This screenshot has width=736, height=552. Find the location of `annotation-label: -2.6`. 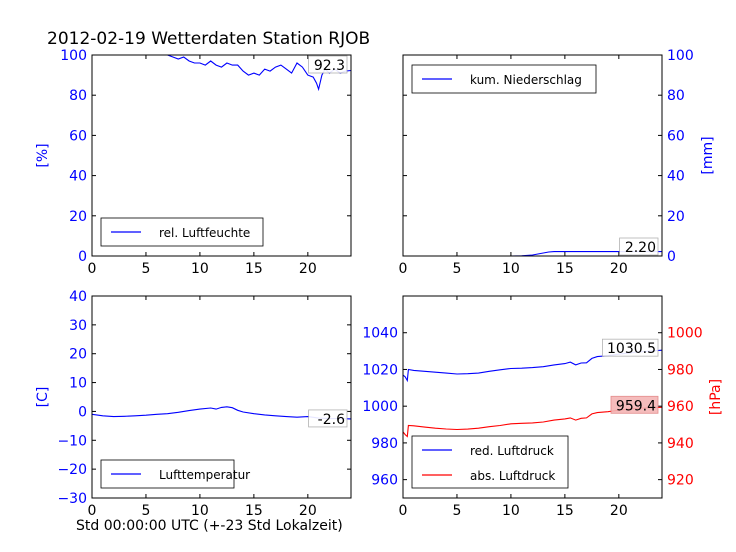

annotation-label: -2.6 is located at coordinates (331, 420).